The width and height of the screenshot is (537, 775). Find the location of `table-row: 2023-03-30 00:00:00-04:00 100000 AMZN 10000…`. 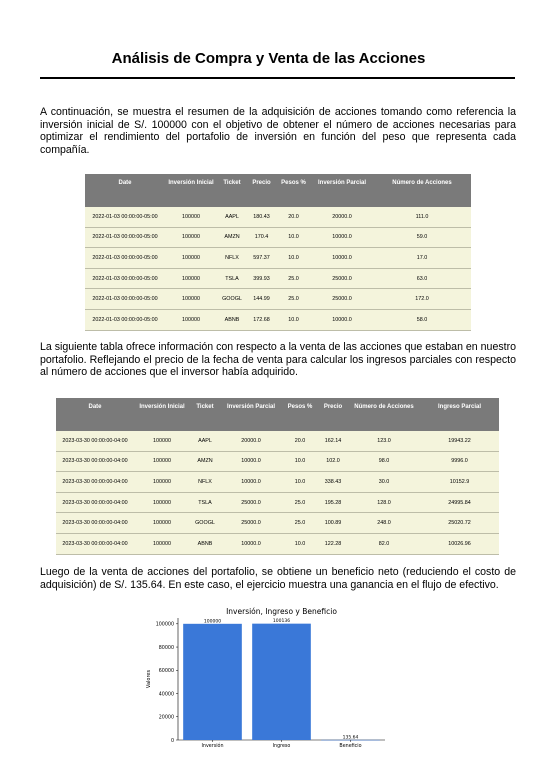

table-row: 2023-03-30 00:00:00-04:00 100000 AMZN 10000… is located at coordinates (277, 461).